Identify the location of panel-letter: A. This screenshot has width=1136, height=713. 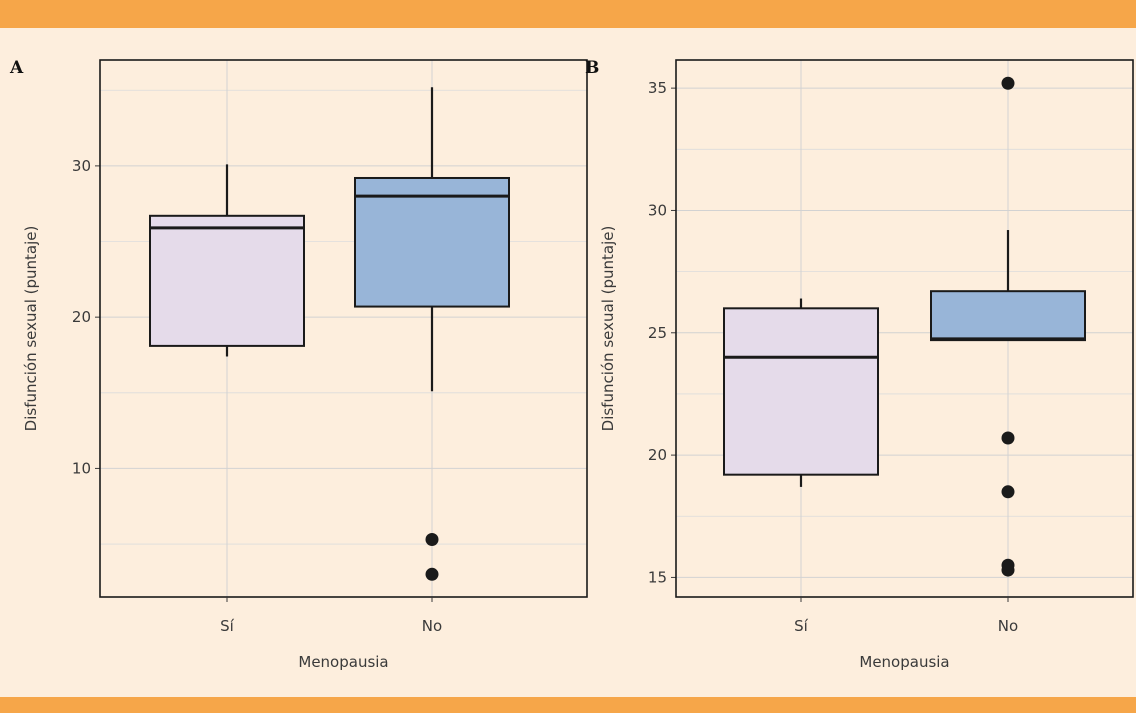
(16, 68).